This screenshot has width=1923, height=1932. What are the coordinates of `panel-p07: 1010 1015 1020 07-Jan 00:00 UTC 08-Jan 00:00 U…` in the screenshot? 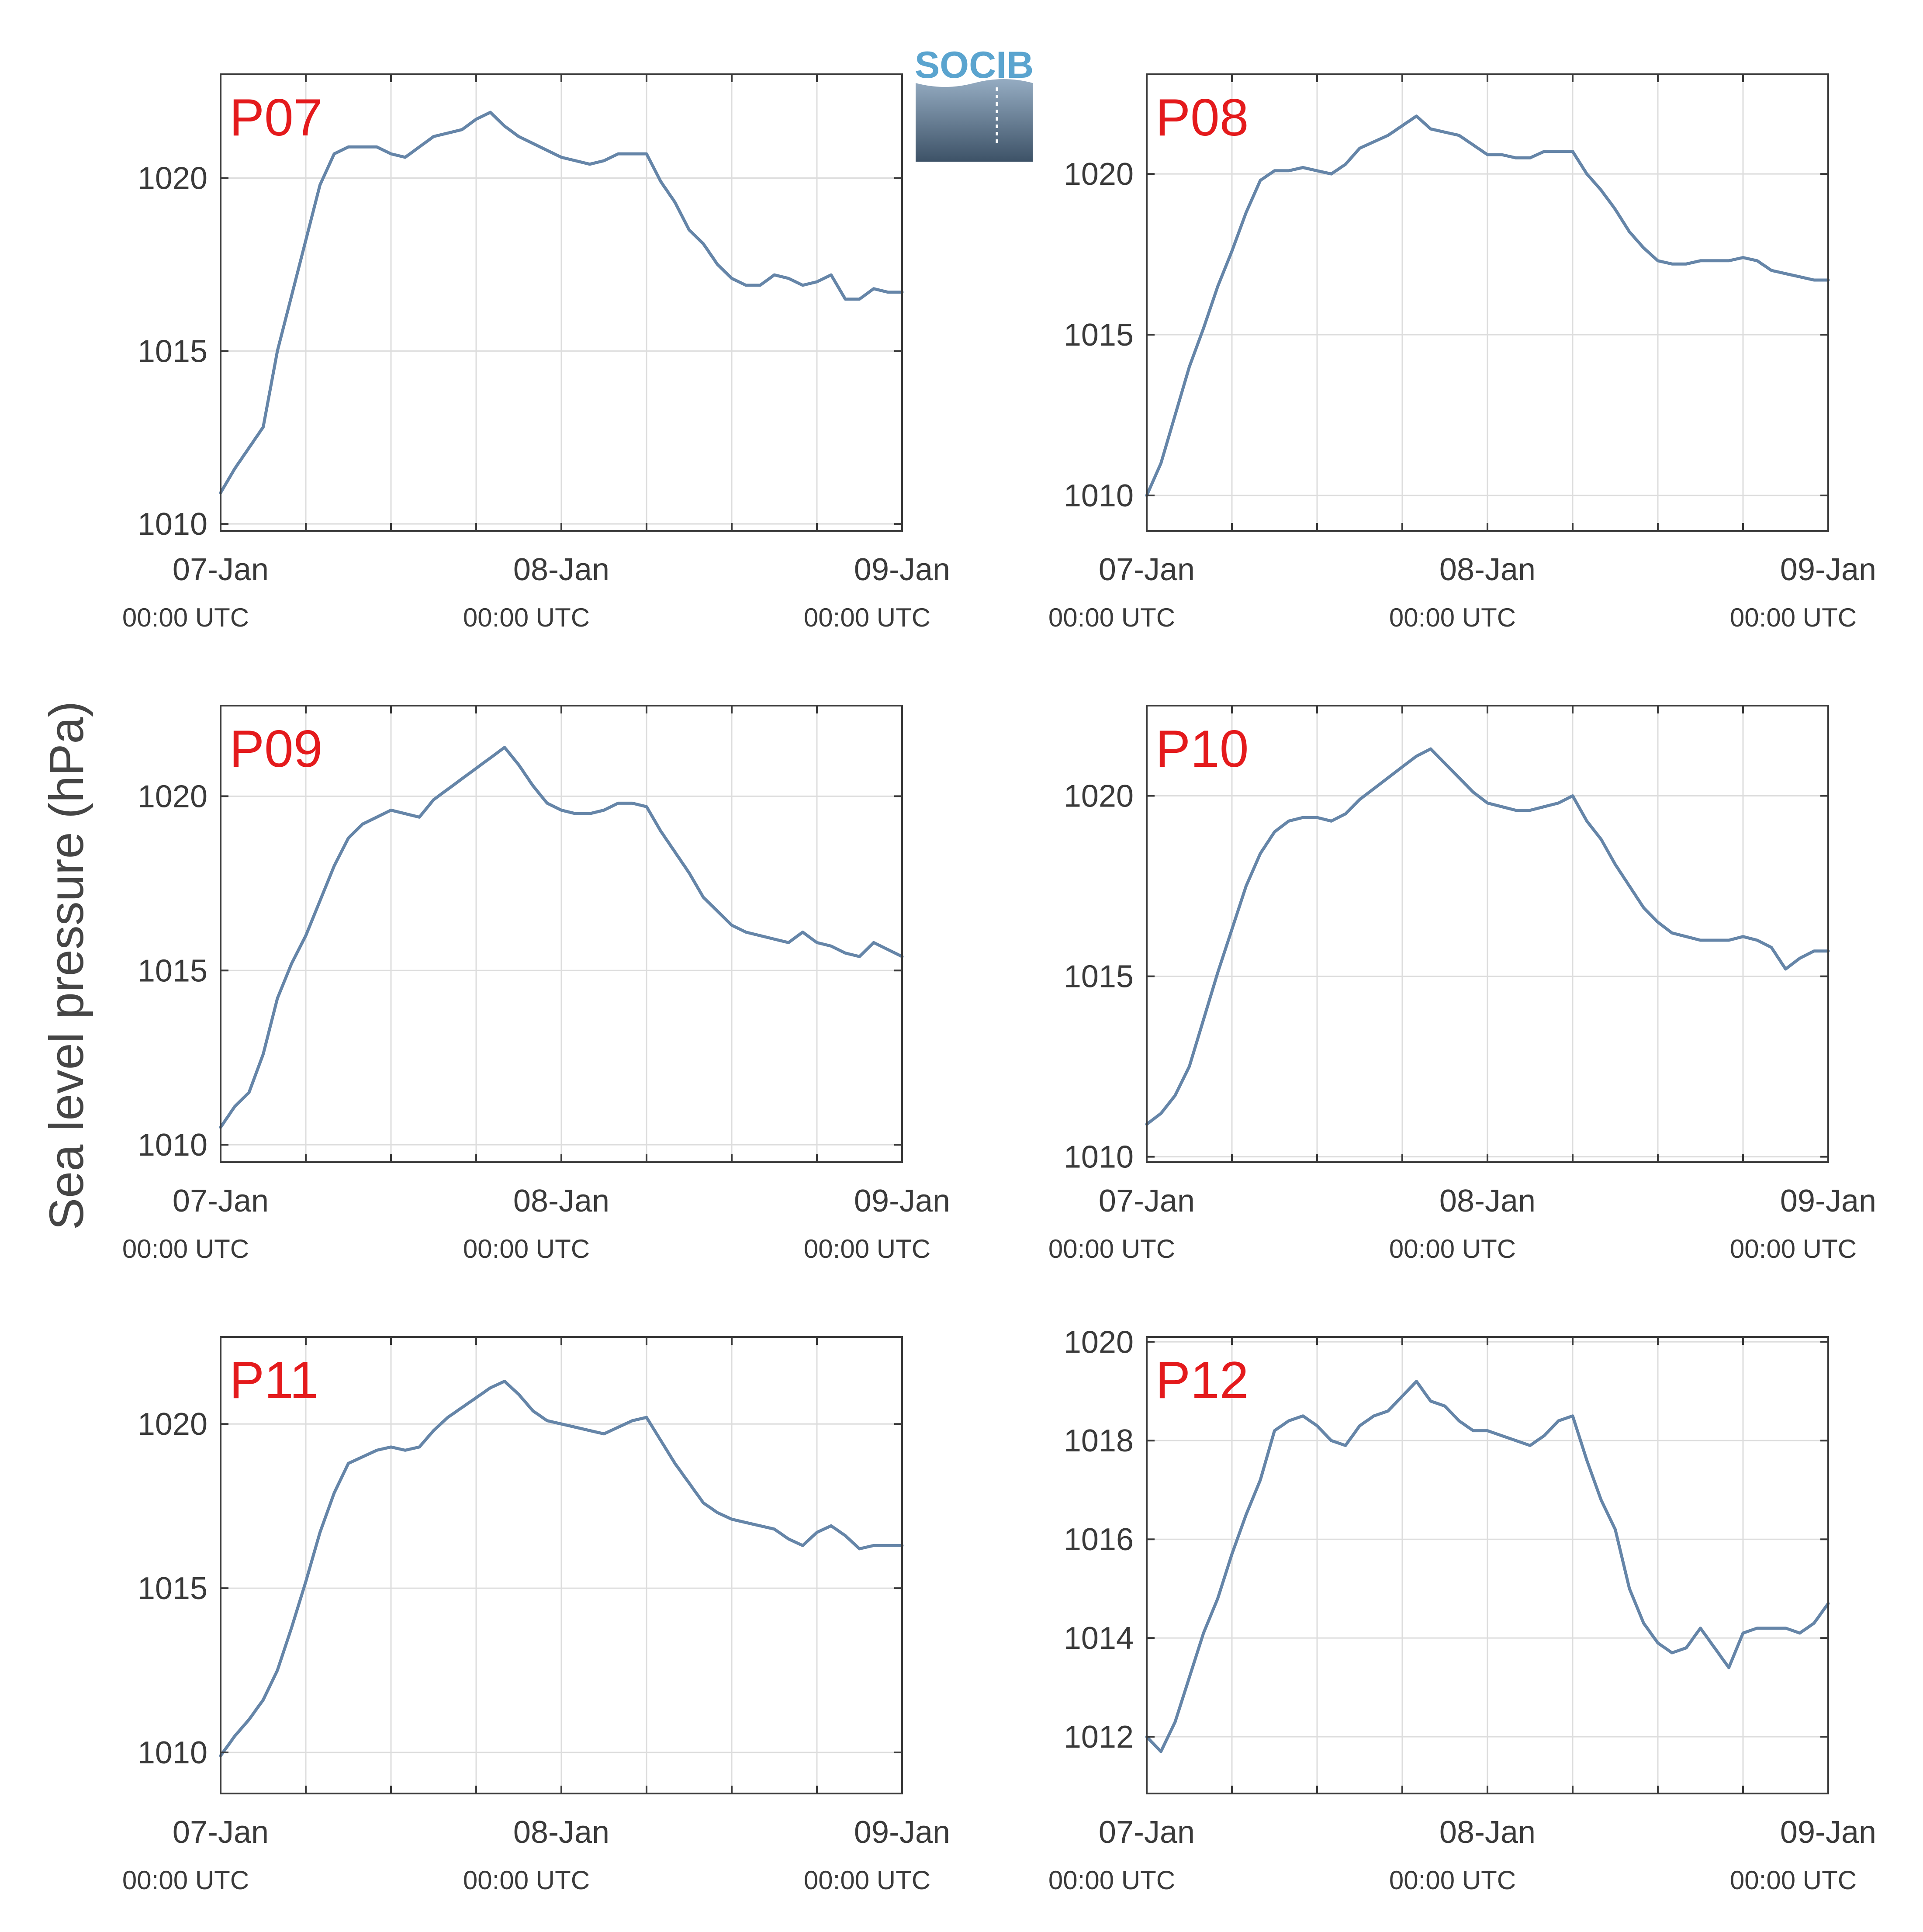 It's located at (536, 352).